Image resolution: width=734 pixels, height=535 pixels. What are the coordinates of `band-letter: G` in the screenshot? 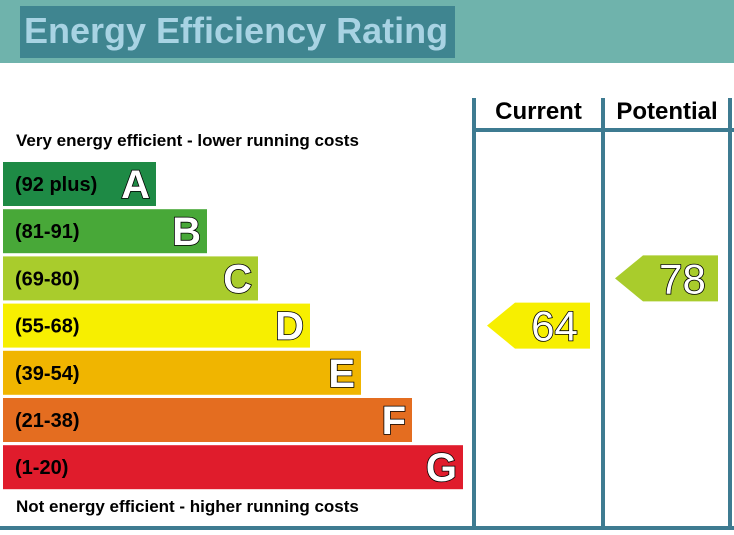 It's located at (441, 468).